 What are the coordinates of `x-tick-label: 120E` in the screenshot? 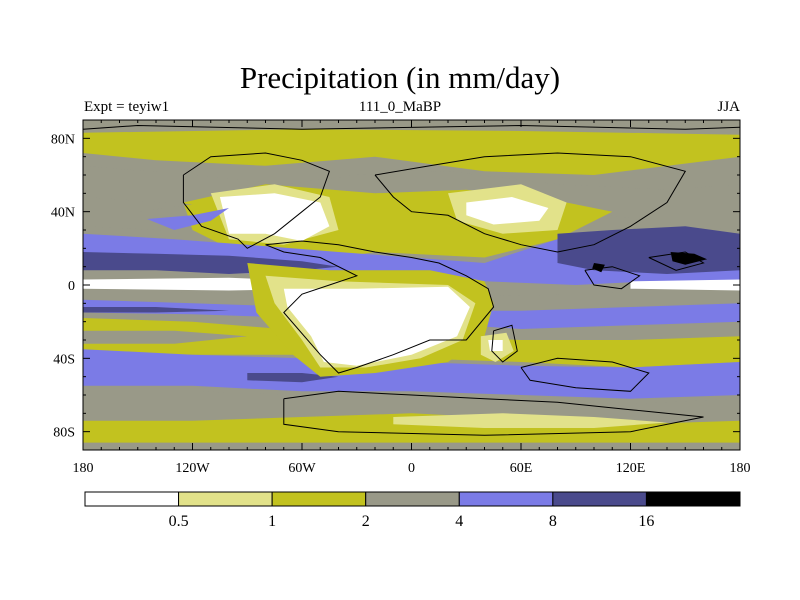 It's located at (631, 468).